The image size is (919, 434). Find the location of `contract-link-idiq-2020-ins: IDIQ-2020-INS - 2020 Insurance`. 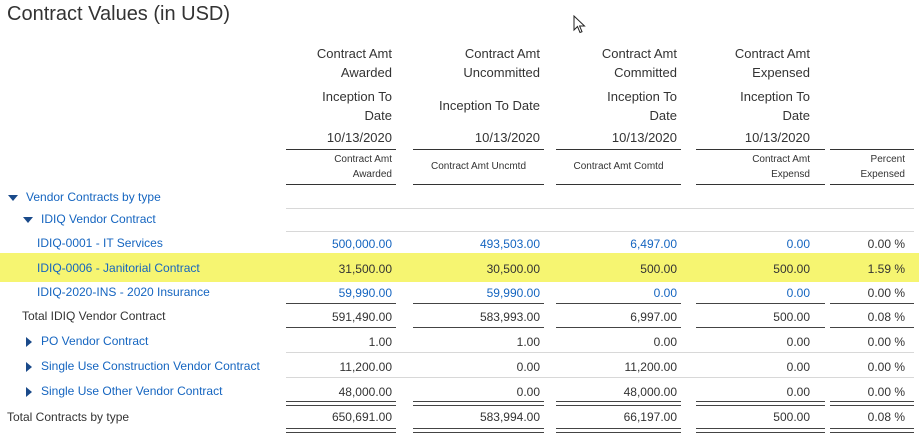

contract-link-idiq-2020-ins: IDIQ-2020-INS - 2020 Insurance is located at coordinates (123, 292).